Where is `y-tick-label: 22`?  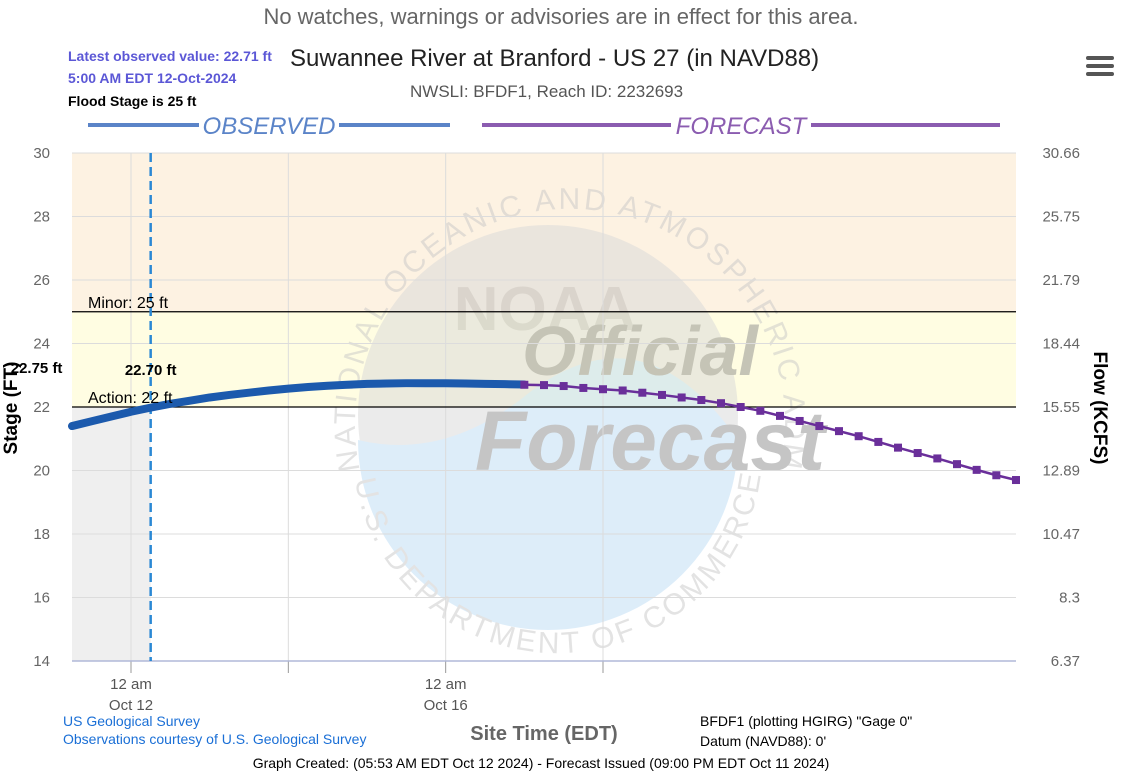
y-tick-label: 22 is located at coordinates (41, 407).